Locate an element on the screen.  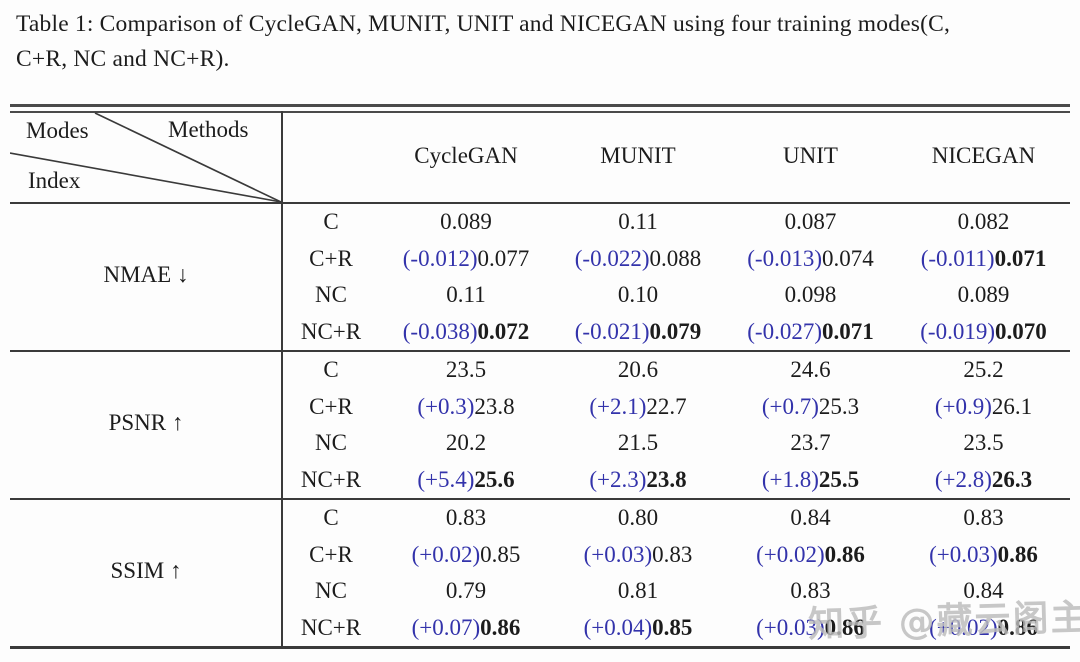
value-cell: (+0.03)0.83 is located at coordinates (638, 555).